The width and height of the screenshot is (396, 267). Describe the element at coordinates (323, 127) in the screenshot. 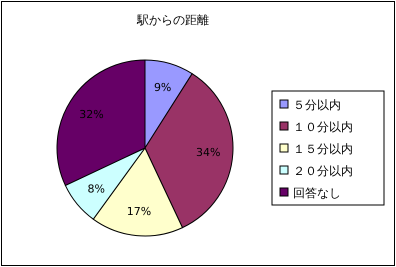

I see `legend-label: １０分以内` at that location.